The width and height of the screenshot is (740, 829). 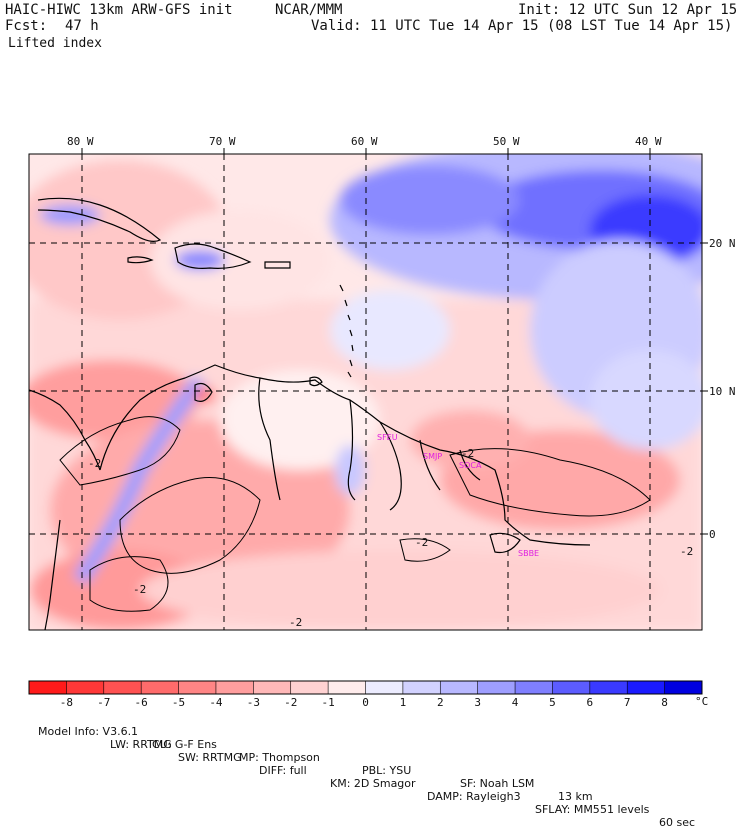 I want to click on colorbar-tick-label: 4, so click(x=515, y=702).